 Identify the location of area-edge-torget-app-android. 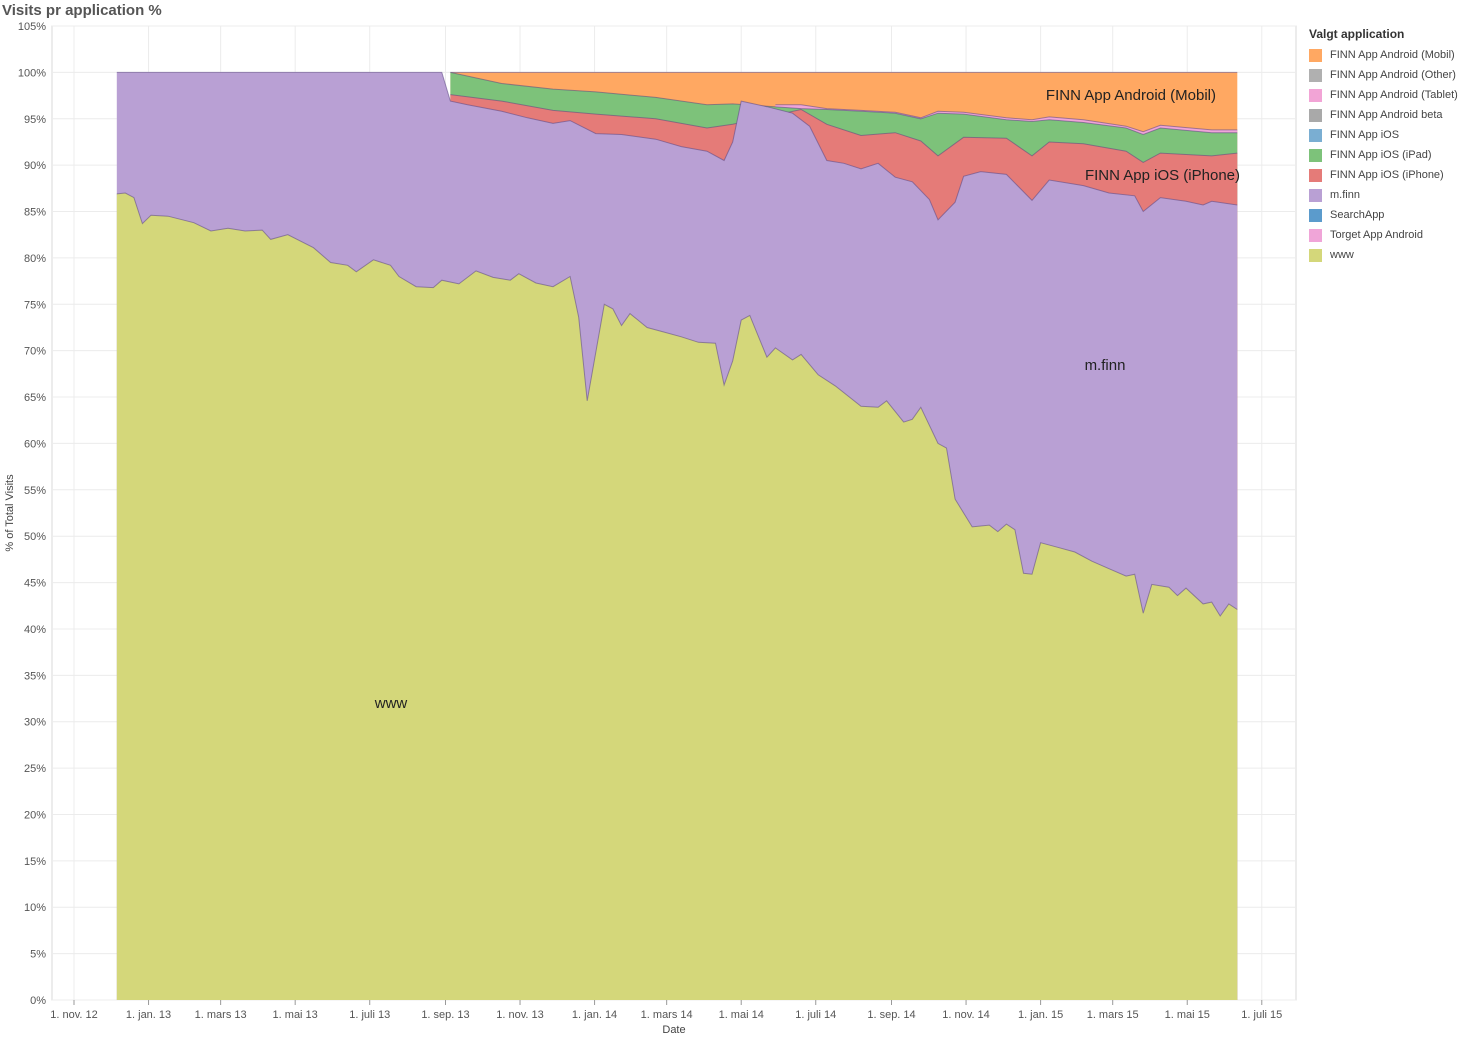
(1006, 118).